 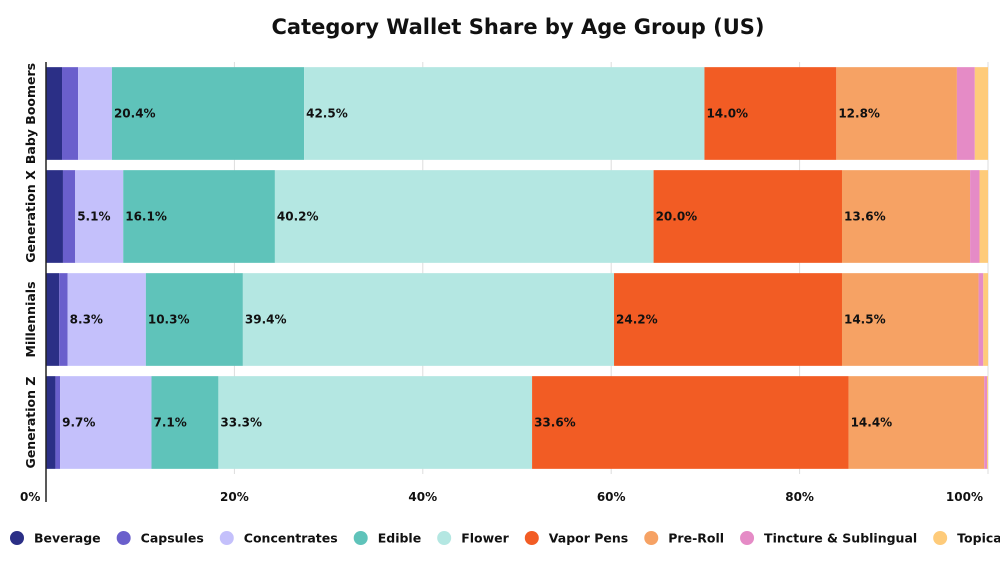 What do you see at coordinates (86, 320) in the screenshot?
I see `data-label: 8.3%` at bounding box center [86, 320].